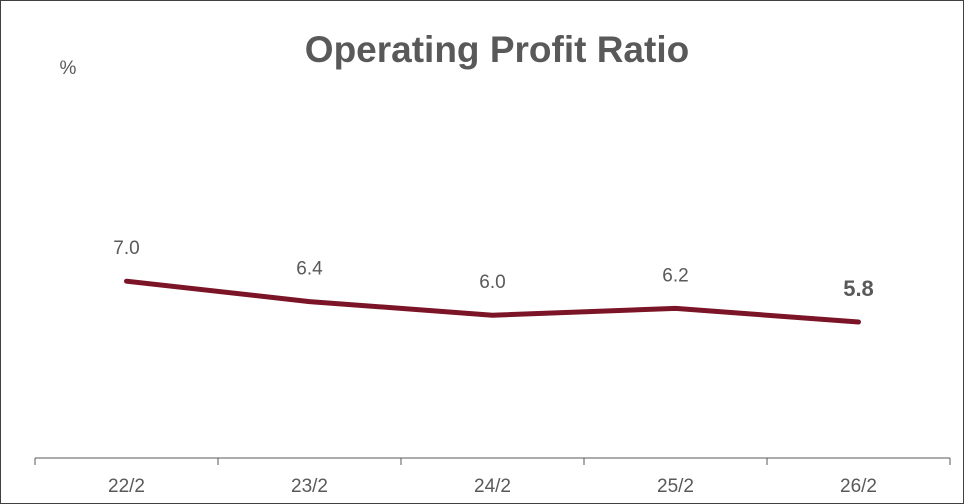 The height and width of the screenshot is (504, 964). I want to click on x-tick-label: 22/2, so click(126, 486).